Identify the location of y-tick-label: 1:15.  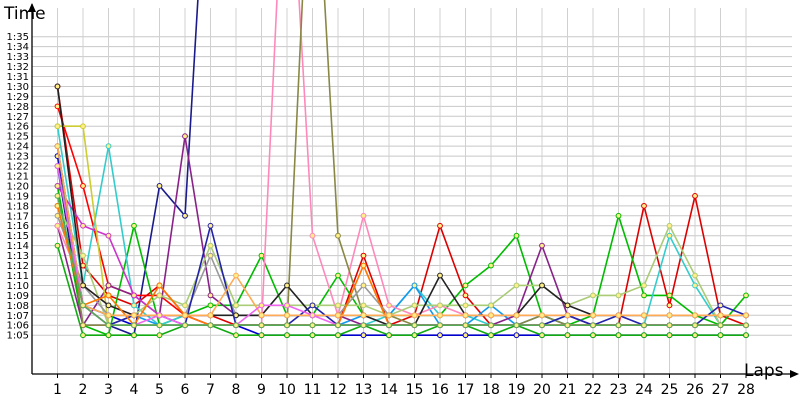
(18, 236).